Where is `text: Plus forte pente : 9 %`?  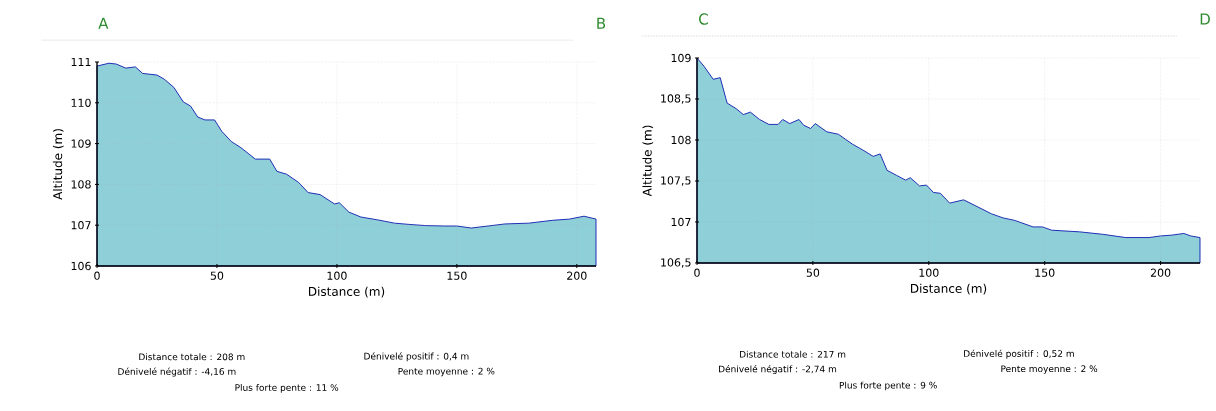
text: Plus forte pente : 9 % is located at coordinates (888, 386).